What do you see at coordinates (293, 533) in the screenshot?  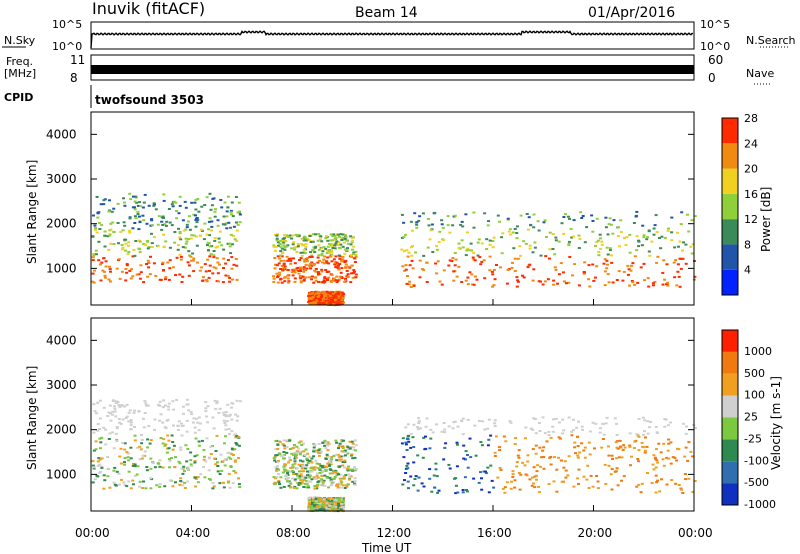 I see `x-tick-label: 08:00` at bounding box center [293, 533].